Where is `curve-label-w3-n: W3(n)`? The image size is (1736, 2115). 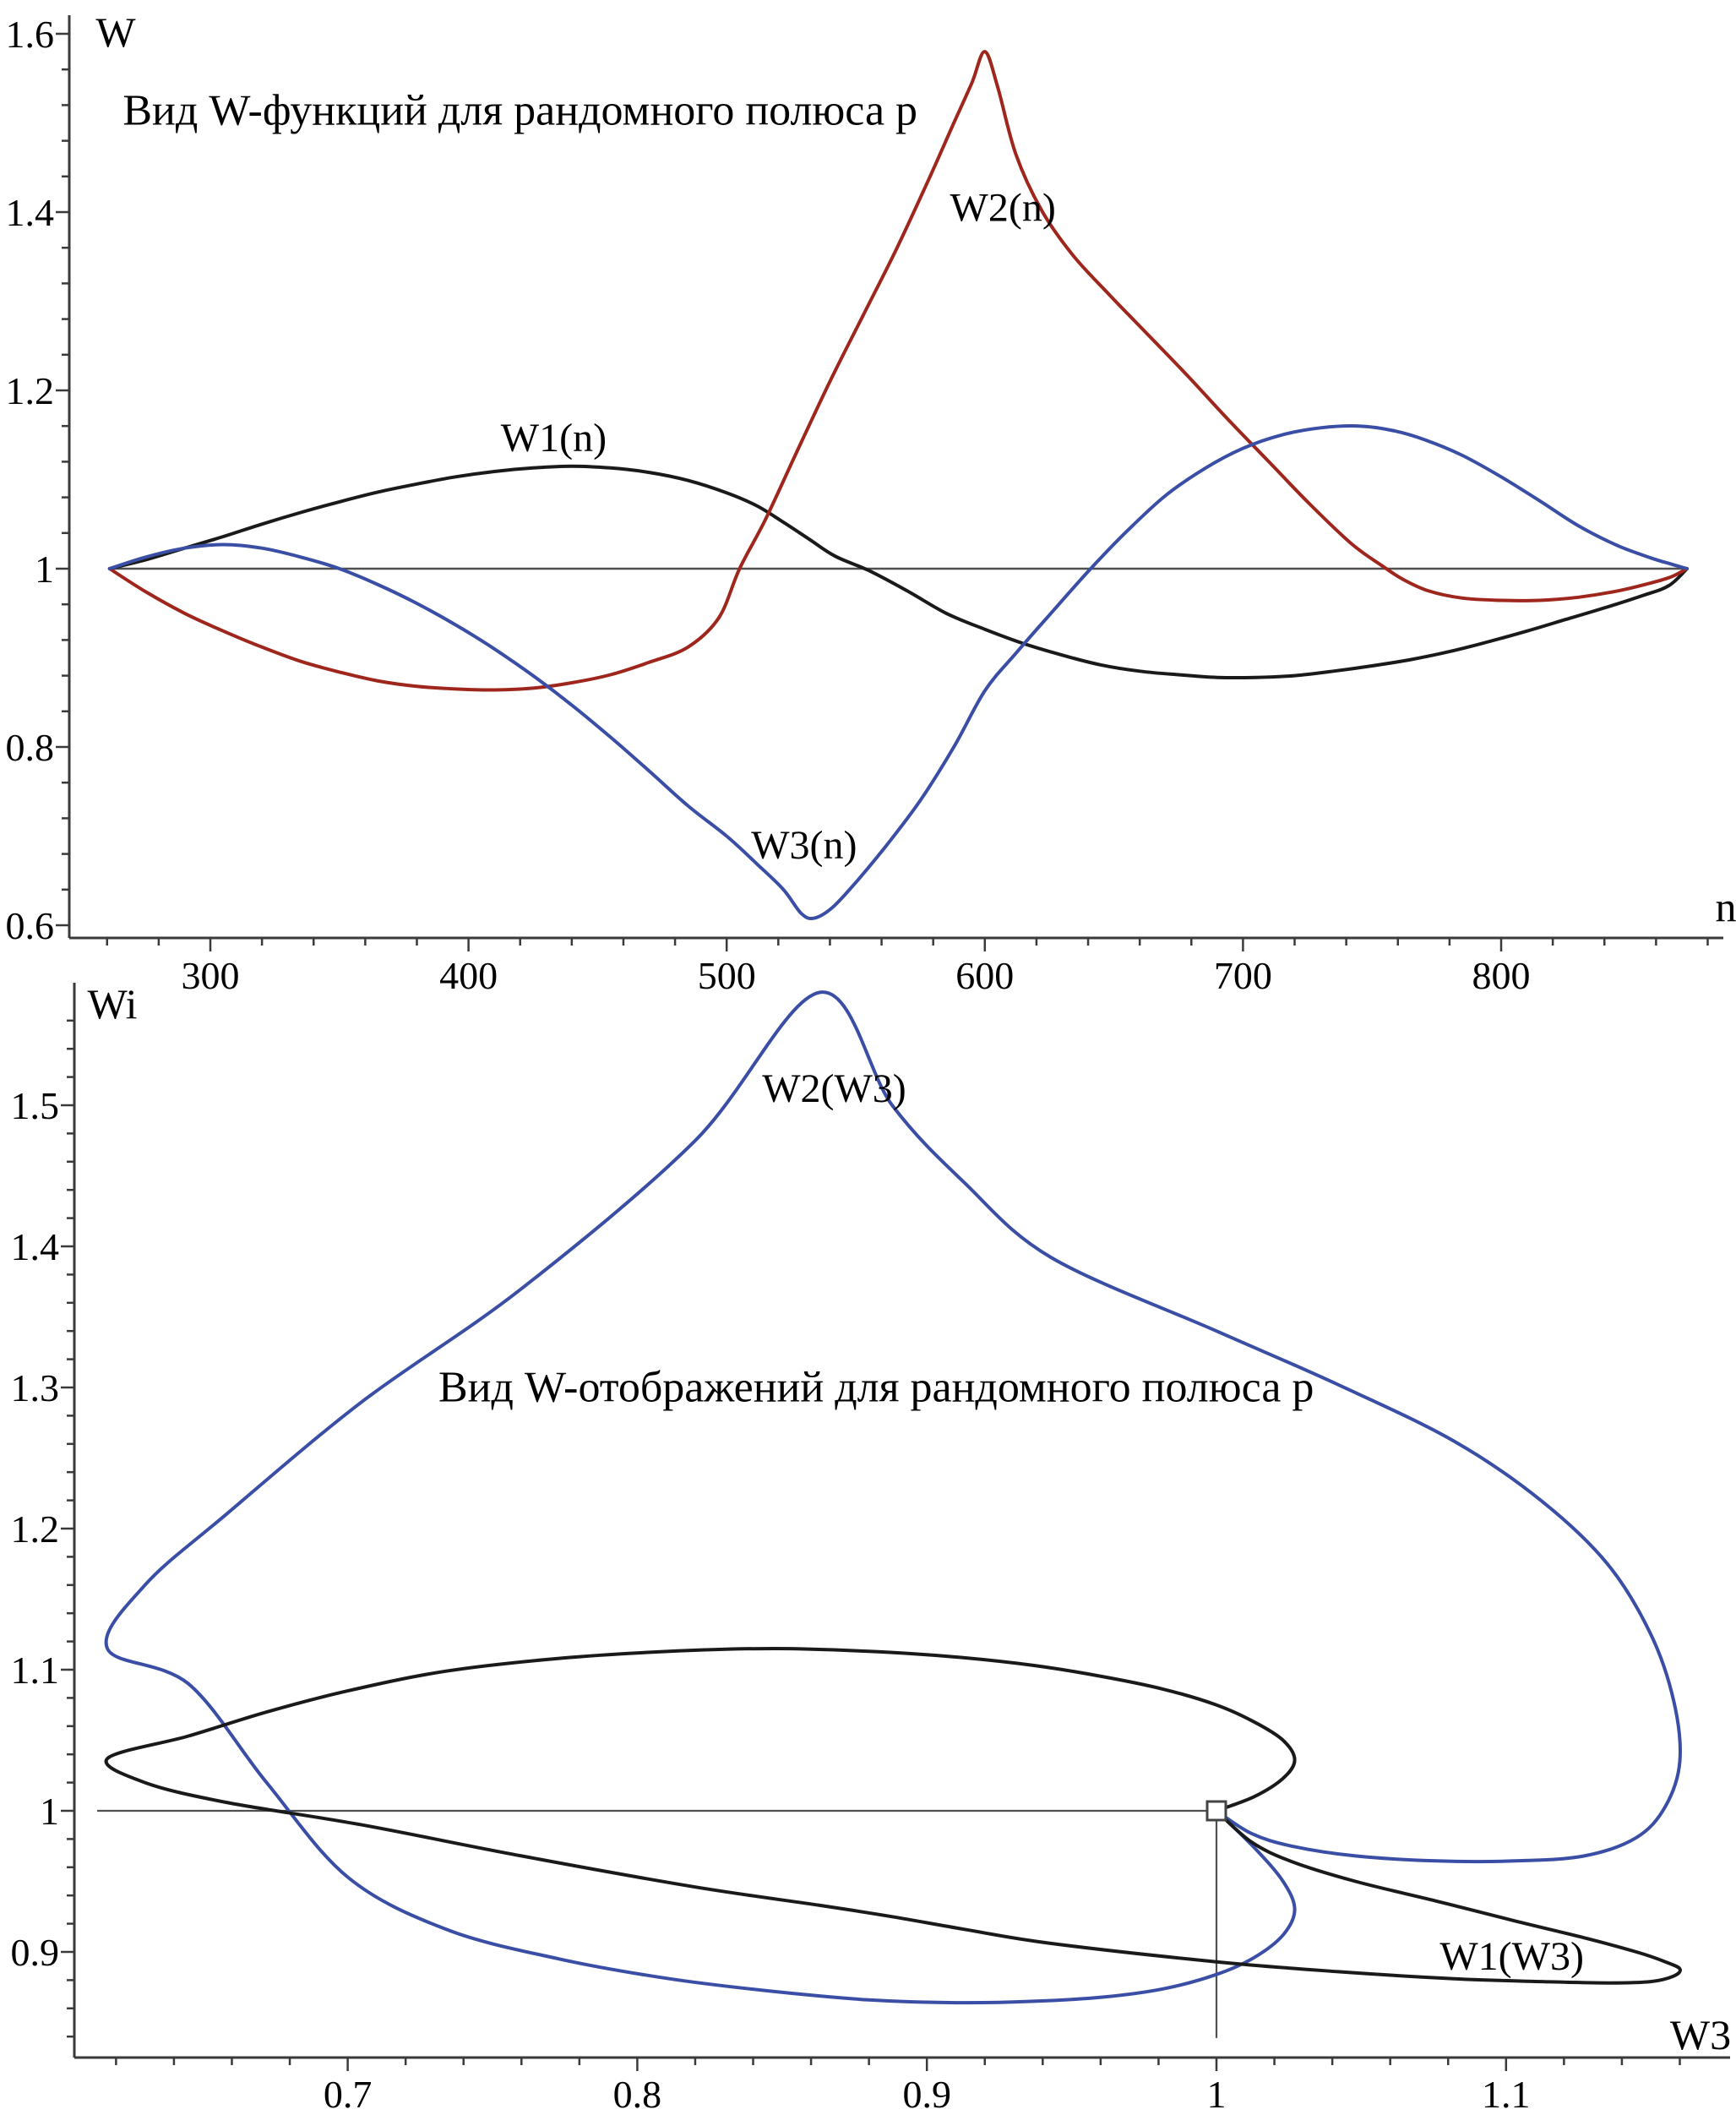 curve-label-w3-n: W3(n) is located at coordinates (804, 845).